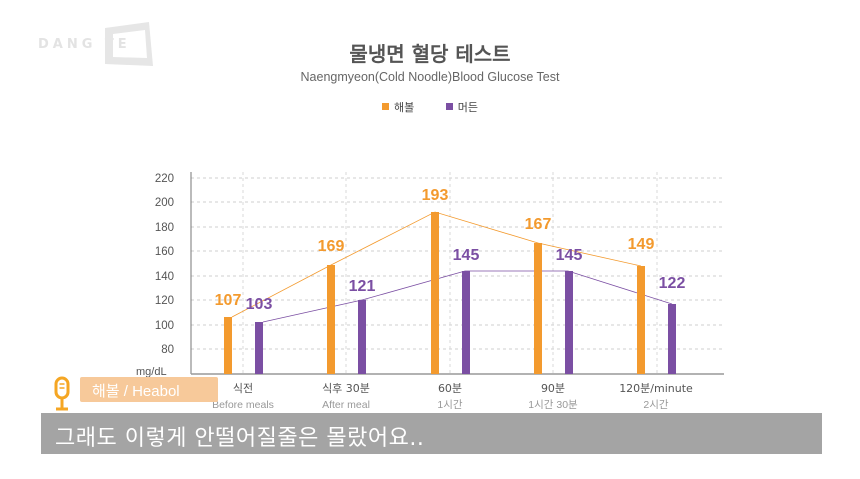 The width and height of the screenshot is (860, 479). What do you see at coordinates (385, 106) in the screenshot?
I see `legend-swatch-orange` at bounding box center [385, 106].